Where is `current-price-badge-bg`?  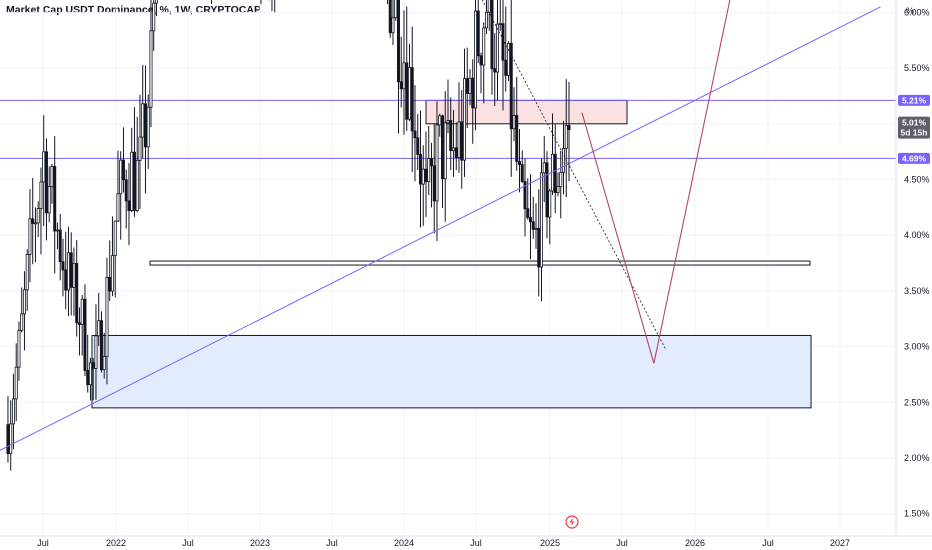
current-price-badge-bg is located at coordinates (914, 127).